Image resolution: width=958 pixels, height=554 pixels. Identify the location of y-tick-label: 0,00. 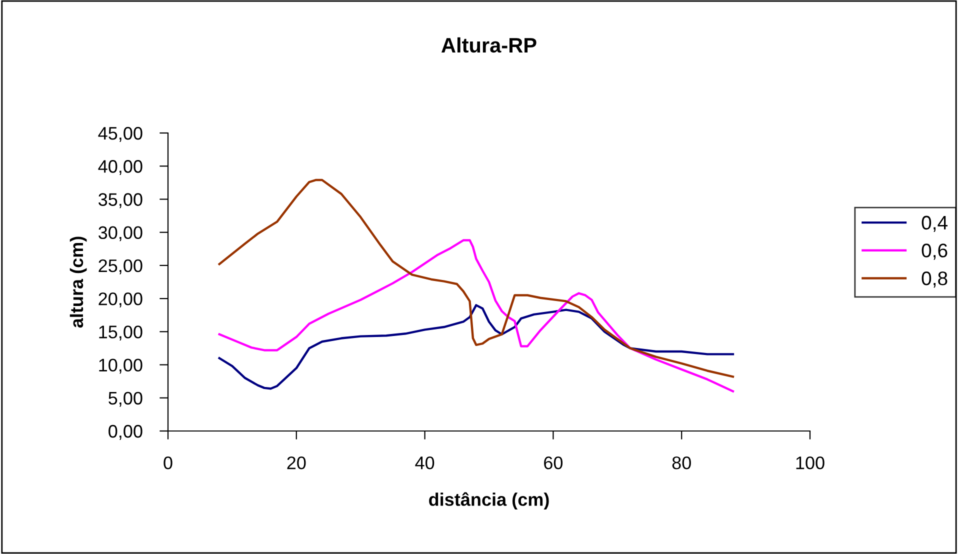
(125, 432).